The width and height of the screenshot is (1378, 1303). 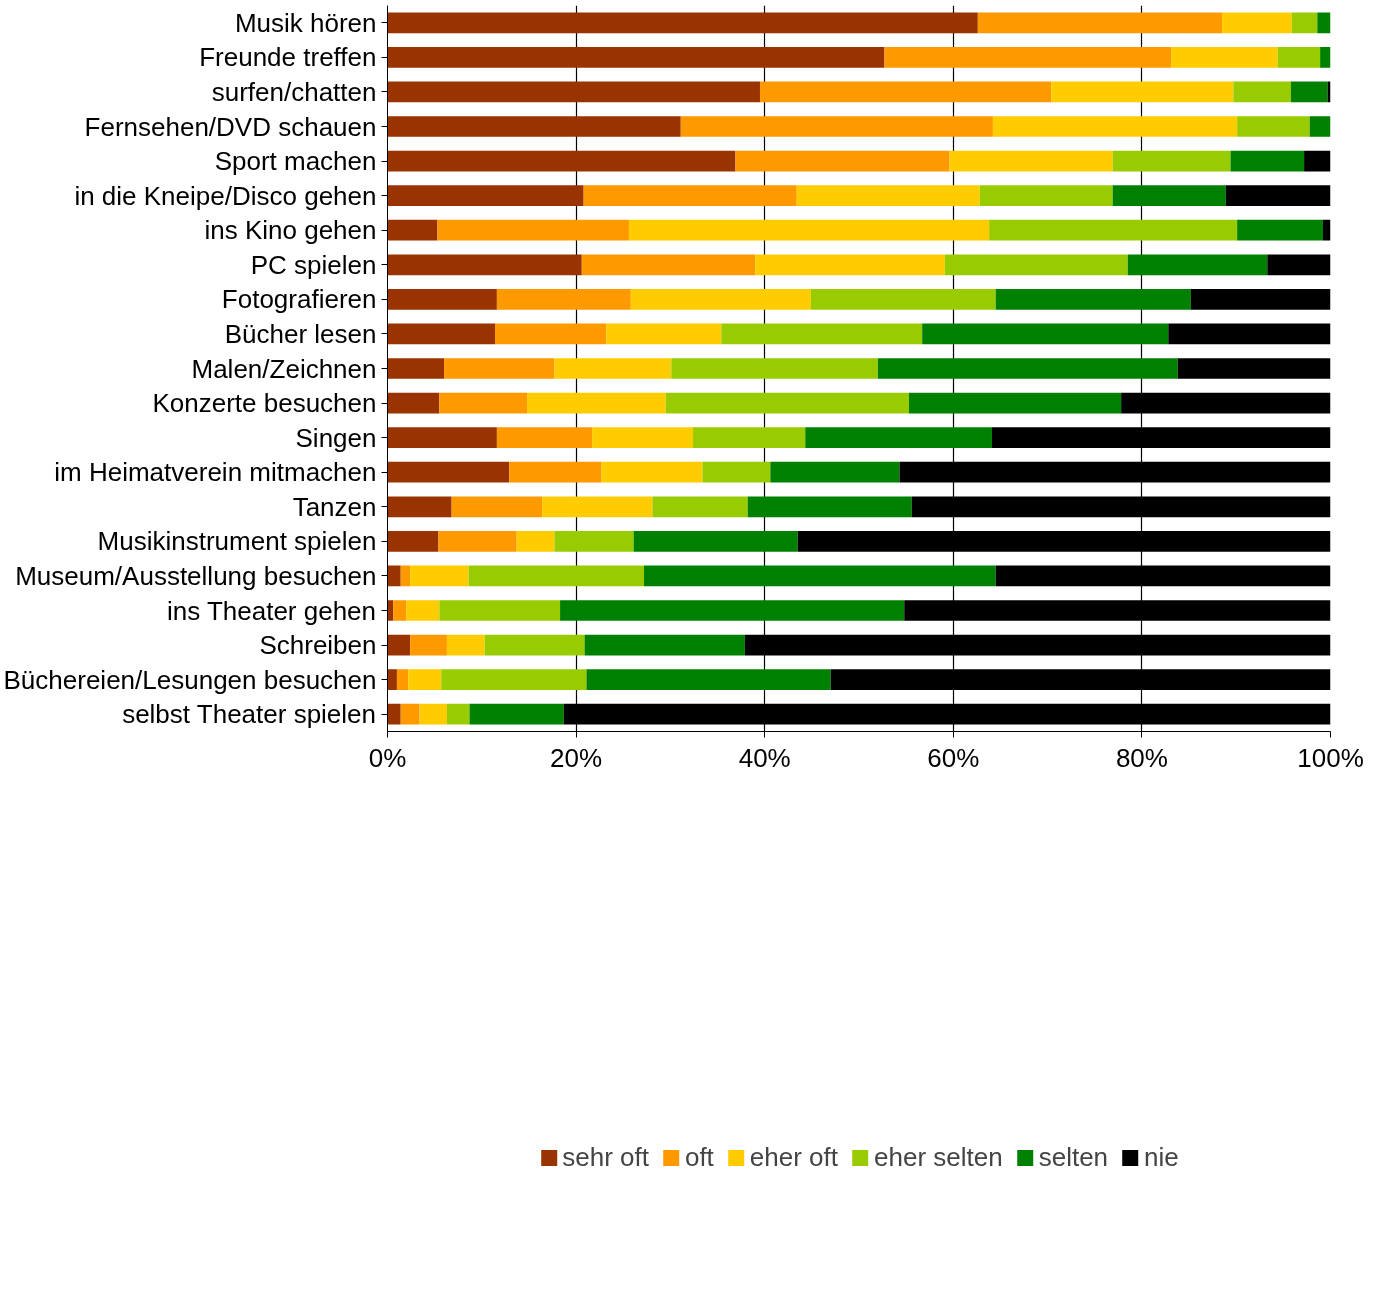 What do you see at coordinates (288, 57) in the screenshot?
I see `y-tick-label: Freunde treffen` at bounding box center [288, 57].